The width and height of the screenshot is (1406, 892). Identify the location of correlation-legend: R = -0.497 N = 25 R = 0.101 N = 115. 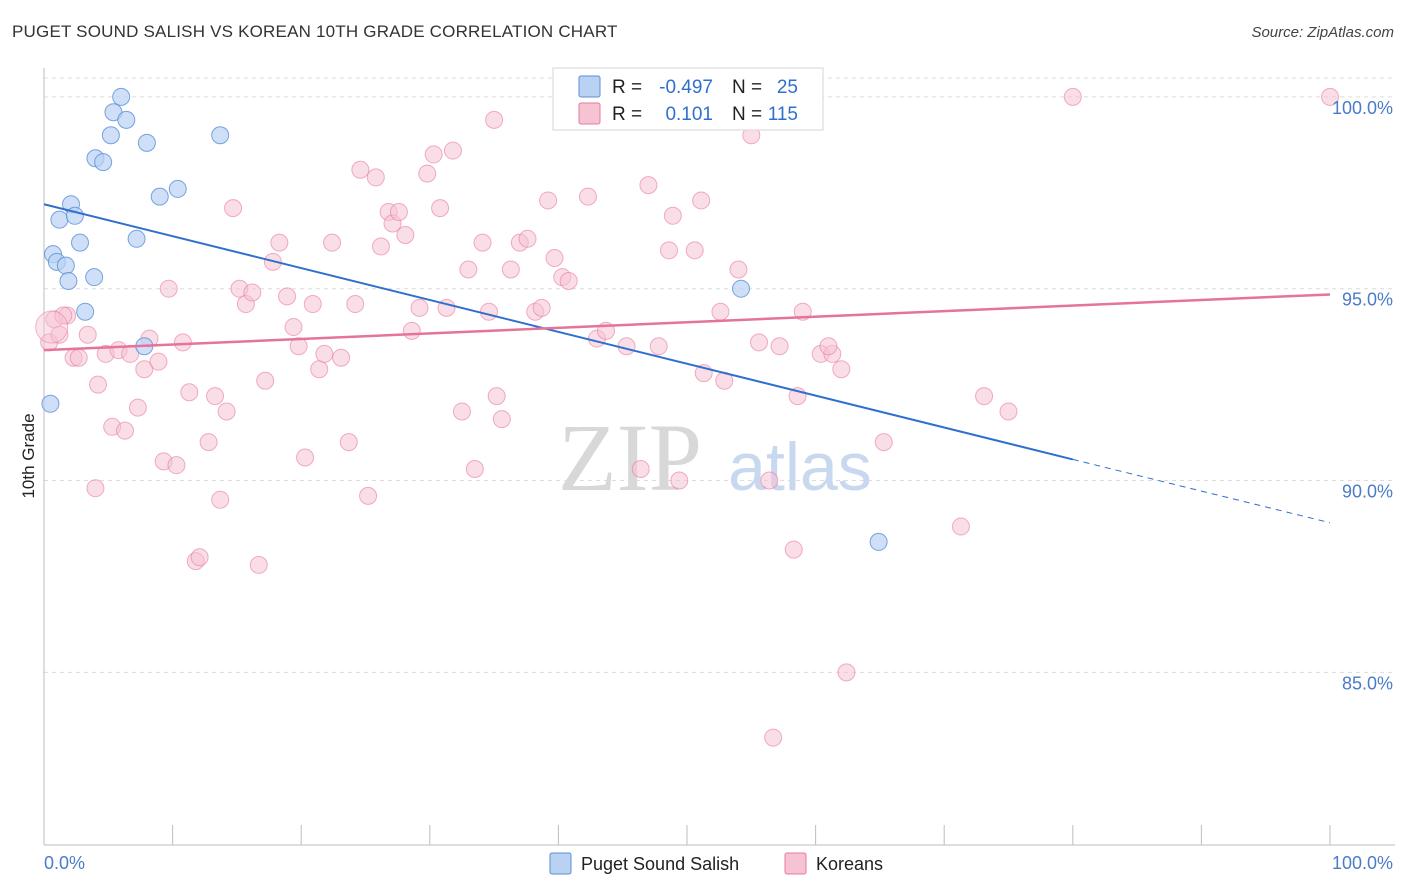
(688, 99).